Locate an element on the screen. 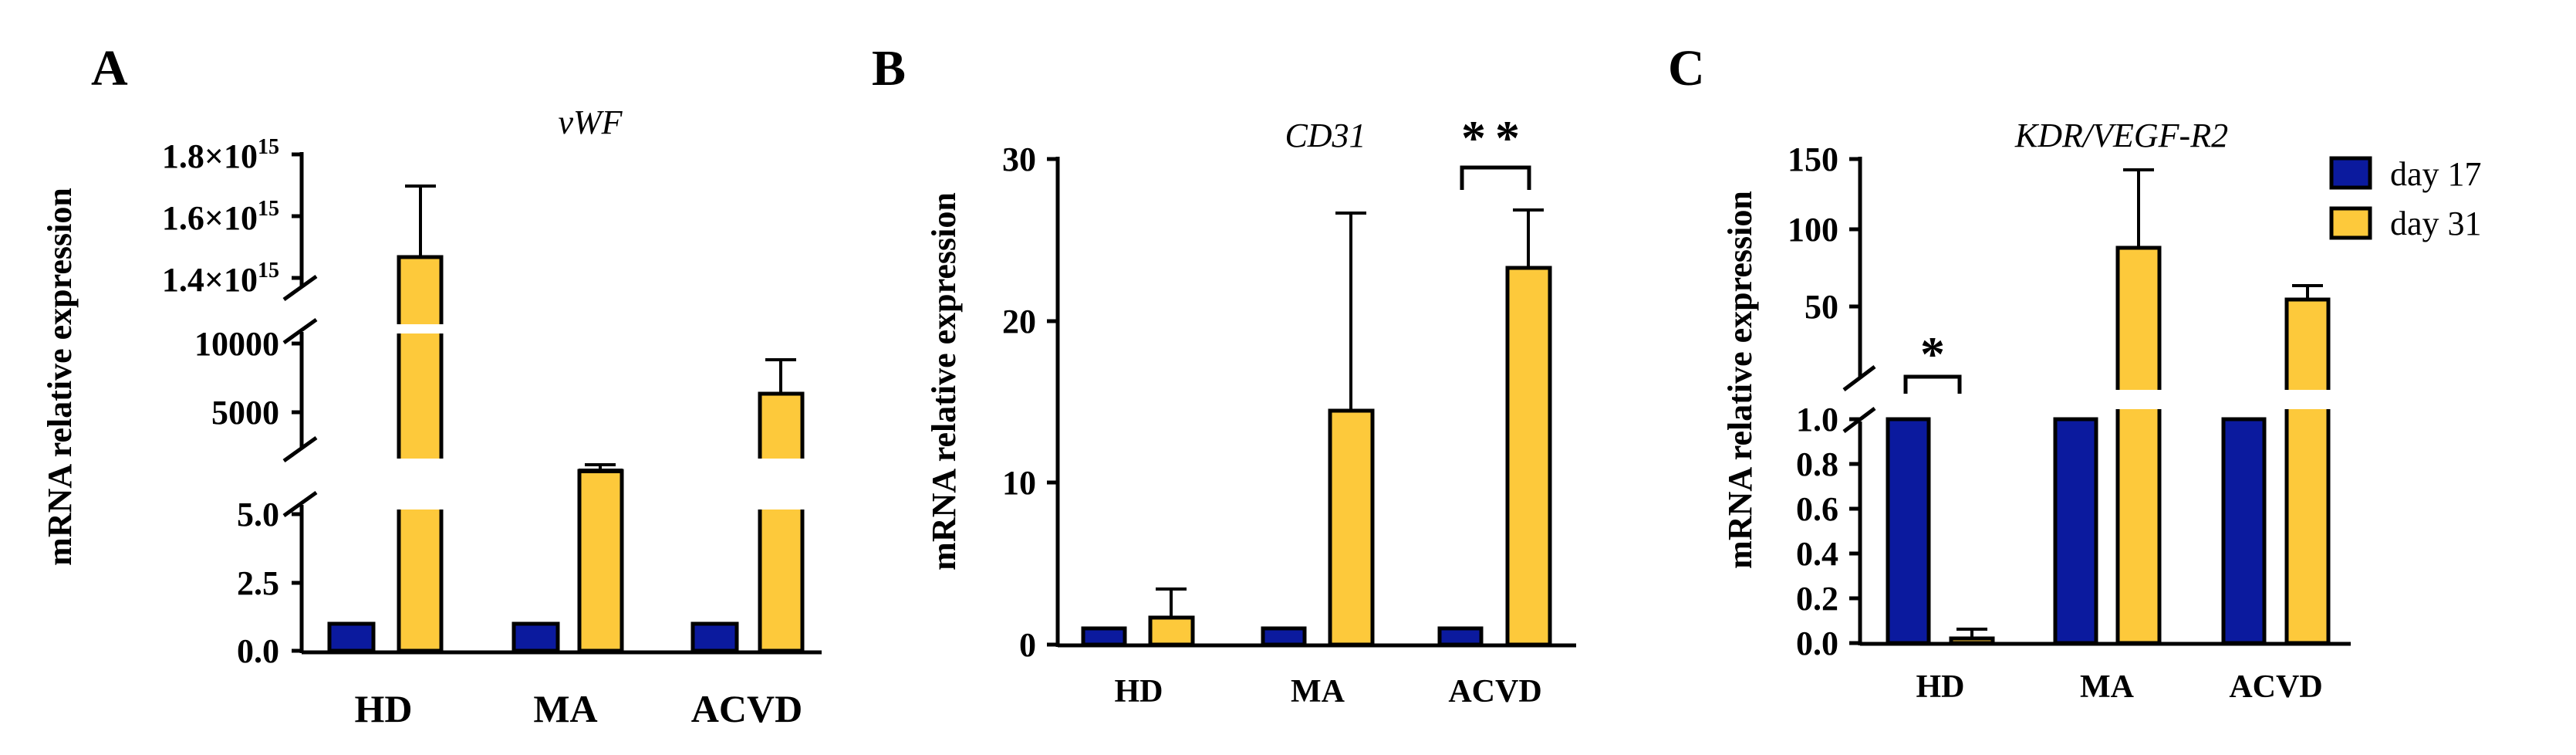 The image size is (2576, 755). y-tick-label-a-8: 0.0 is located at coordinates (258, 651).